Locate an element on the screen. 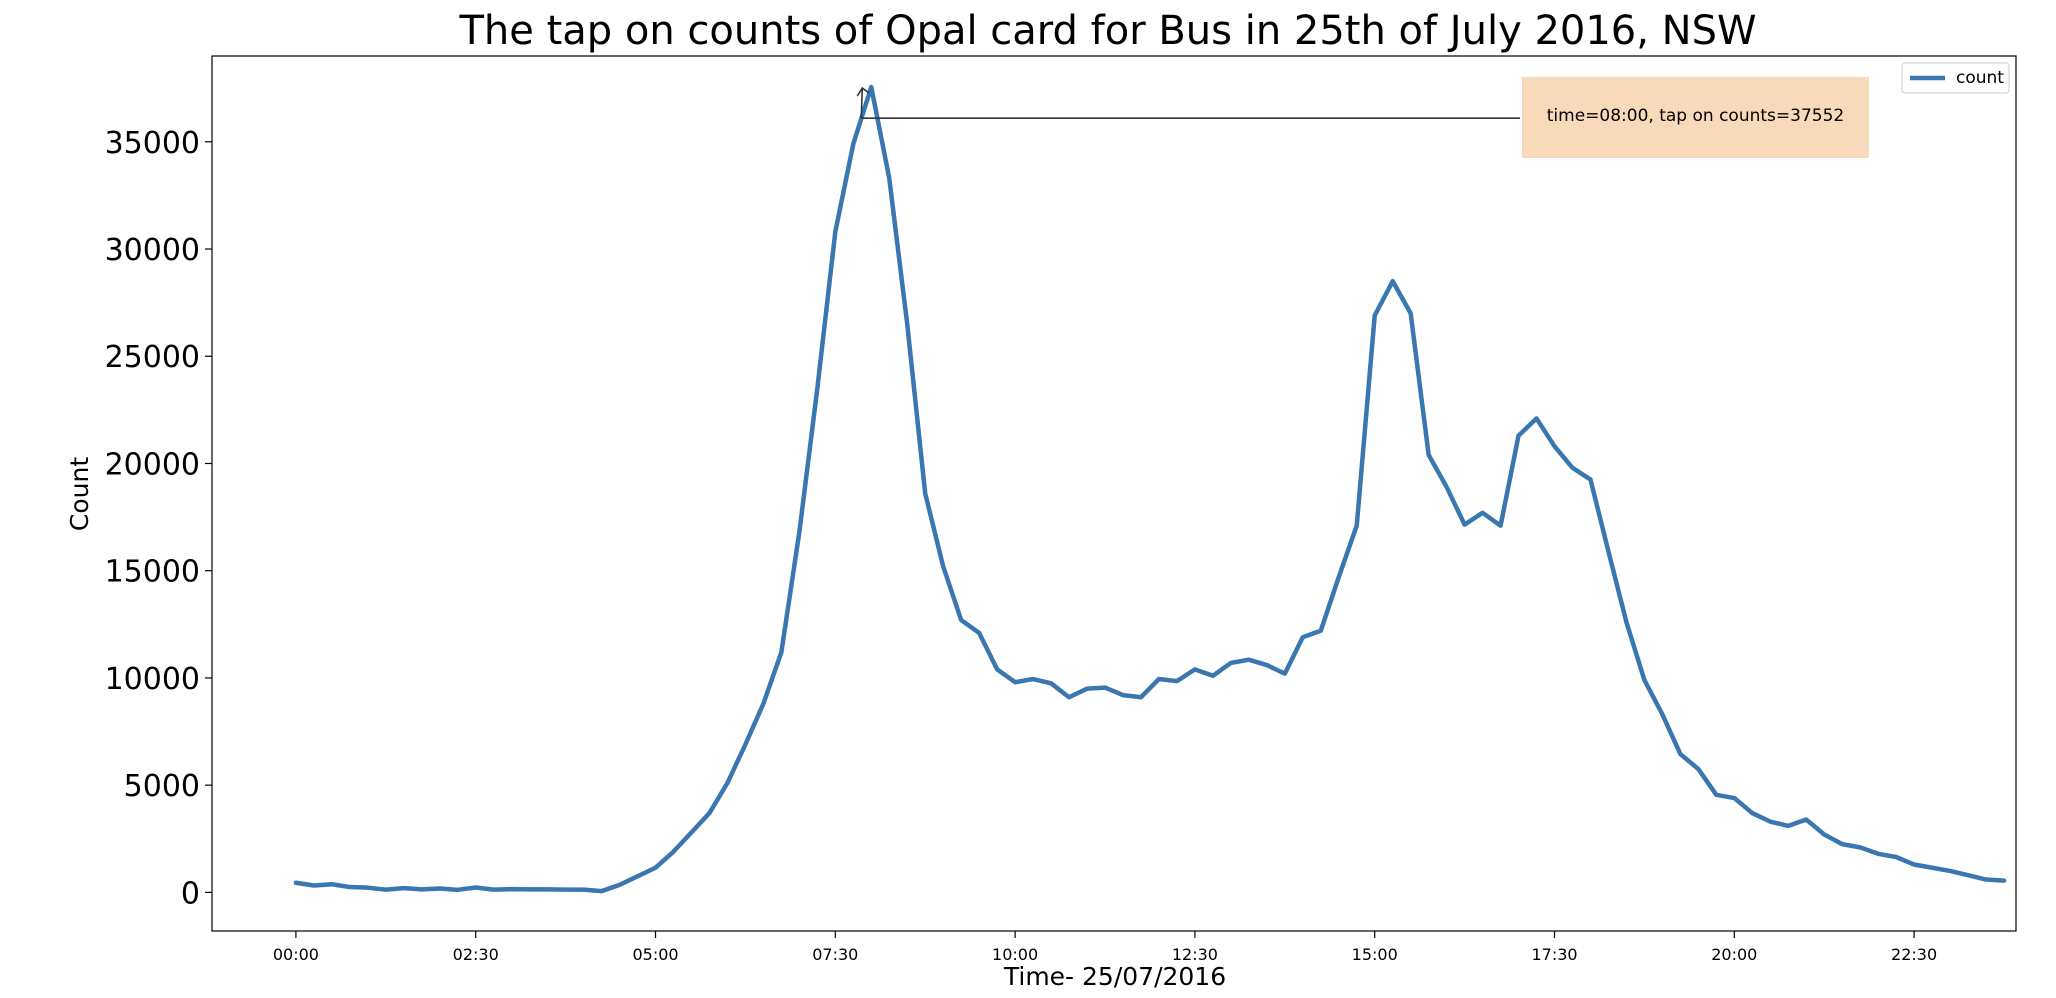  y-tick-label: 15000 is located at coordinates (152, 572).